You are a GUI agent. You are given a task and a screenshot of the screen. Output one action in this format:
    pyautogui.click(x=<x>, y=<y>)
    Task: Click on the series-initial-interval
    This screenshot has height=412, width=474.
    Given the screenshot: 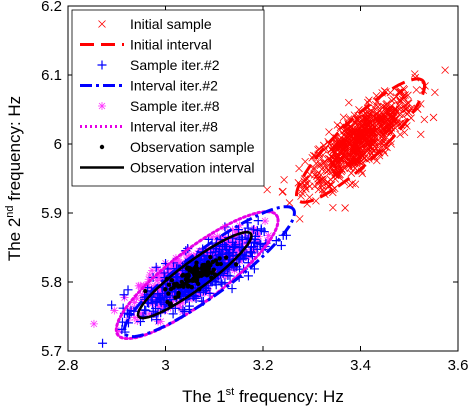 What is the action you would take?
    pyautogui.click(x=360, y=140)
    